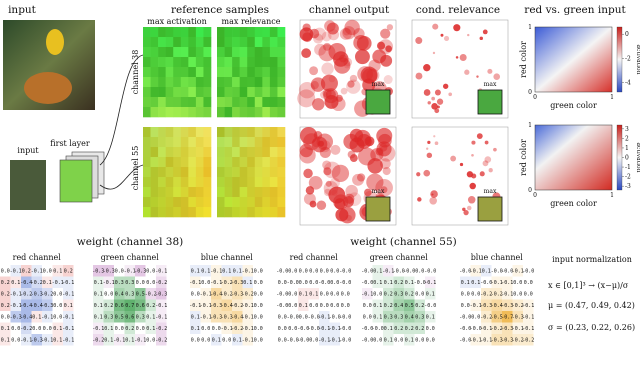  What do you see at coordinates (28, 185) in the screenshot?
I see `small-input-image` at bounding box center [28, 185].